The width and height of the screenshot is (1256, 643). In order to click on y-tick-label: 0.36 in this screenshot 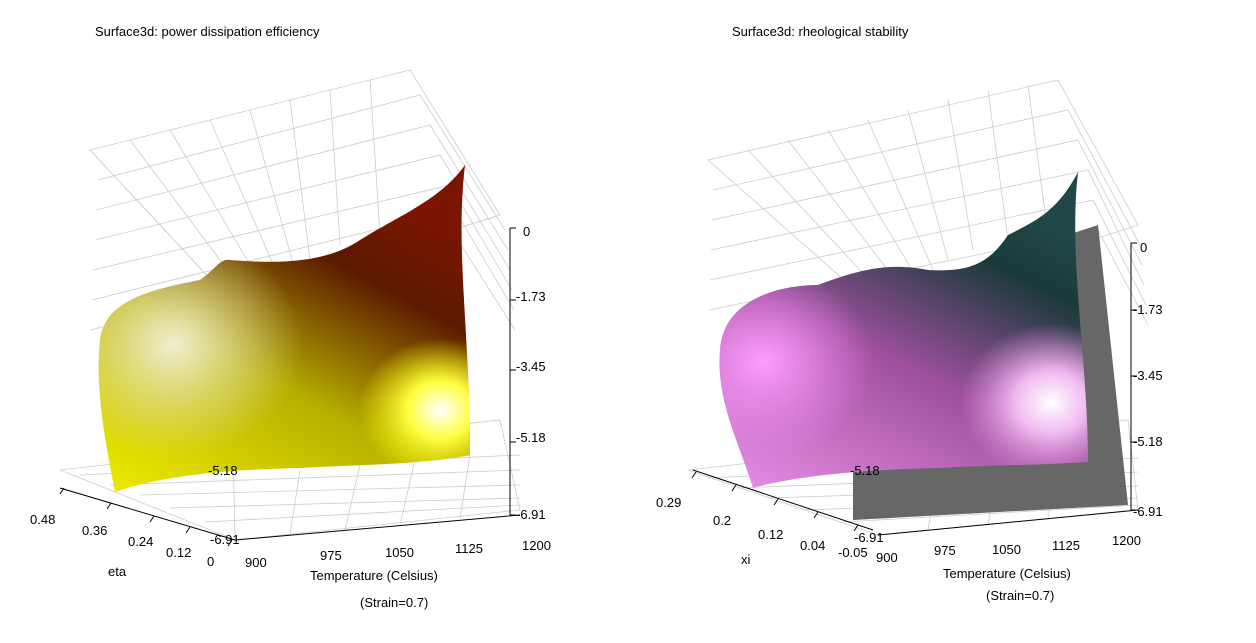, I will do `click(94, 530)`.